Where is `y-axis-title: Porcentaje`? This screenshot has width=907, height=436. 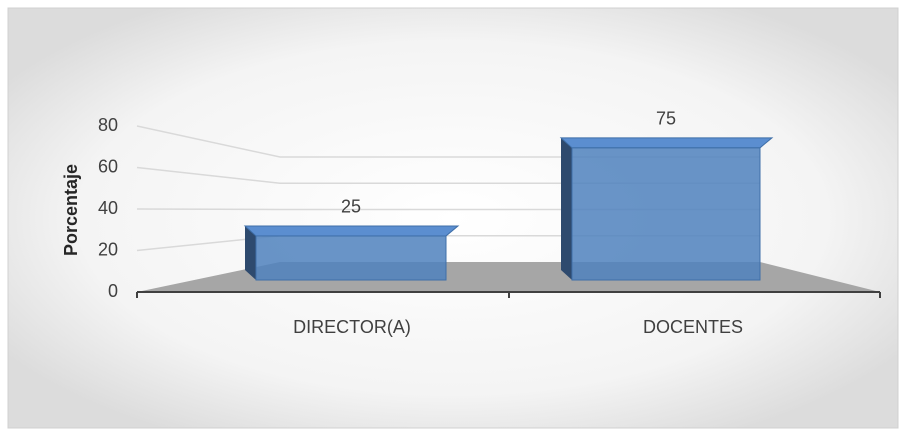
y-axis-title: Porcentaje is located at coordinates (71, 210).